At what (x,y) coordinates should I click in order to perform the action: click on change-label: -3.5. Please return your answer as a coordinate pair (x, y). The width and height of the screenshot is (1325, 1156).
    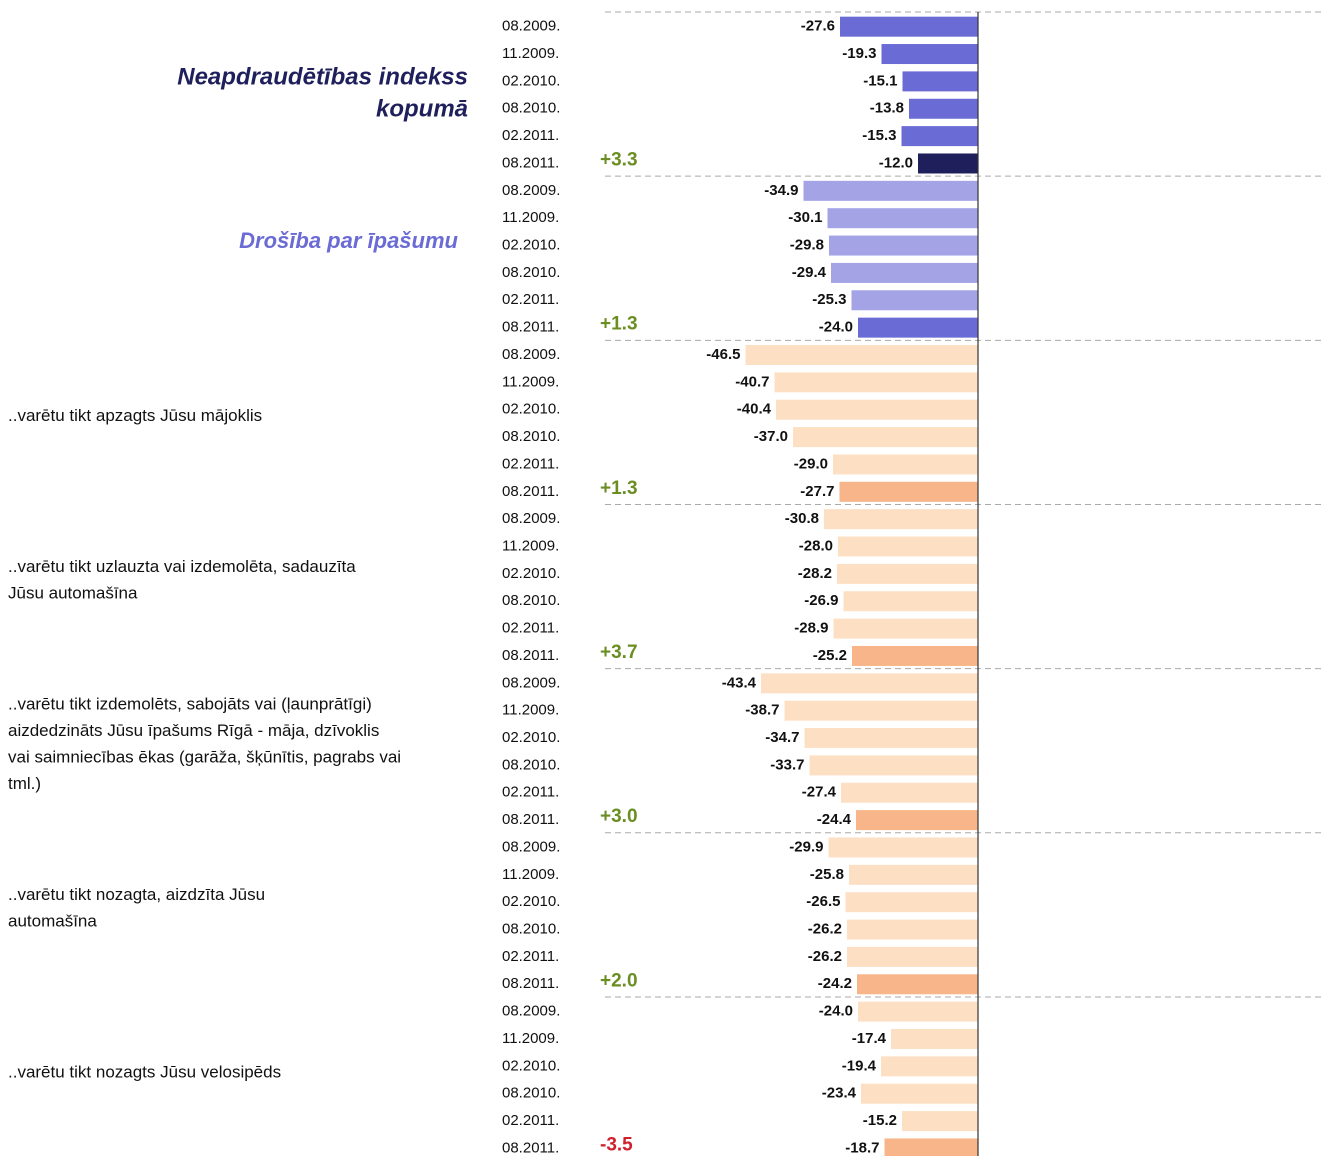
    Looking at the image, I should click on (616, 1144).